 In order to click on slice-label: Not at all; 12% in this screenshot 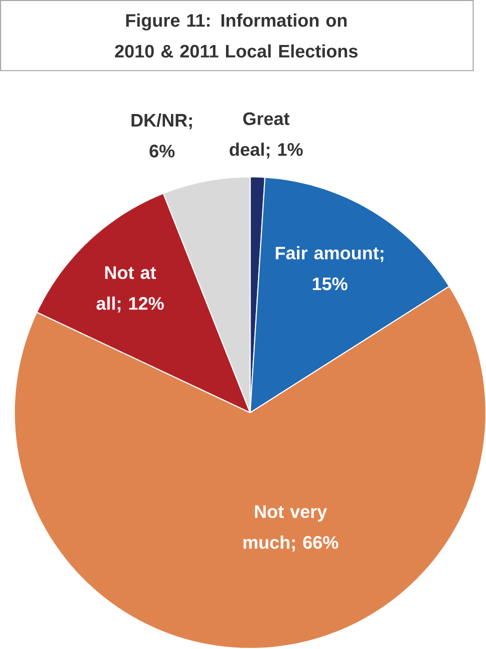, I will do `click(130, 289)`.